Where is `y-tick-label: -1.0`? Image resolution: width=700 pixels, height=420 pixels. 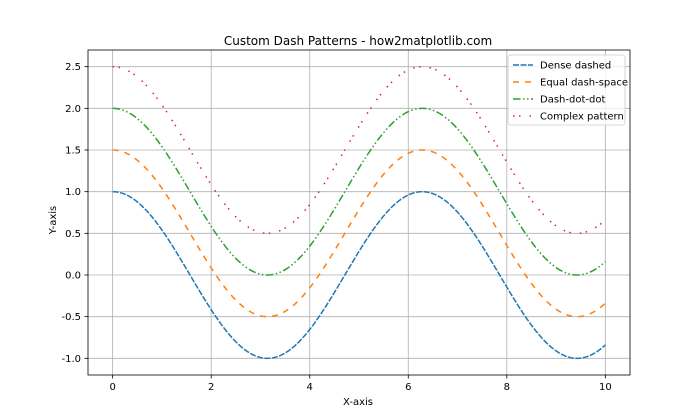
y-tick-label: -1.0 is located at coordinates (71, 359).